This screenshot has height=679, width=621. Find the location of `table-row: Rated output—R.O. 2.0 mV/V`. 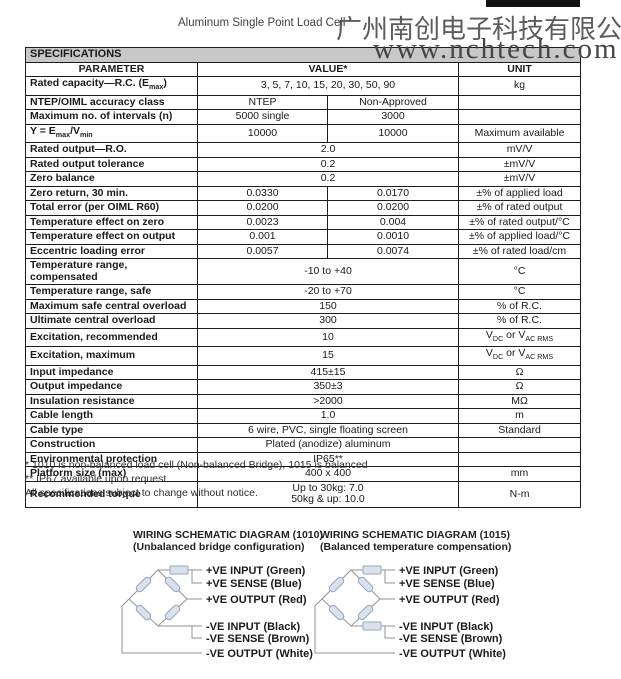

table-row: Rated output—R.O. 2.0 mV/V is located at coordinates (303, 150).